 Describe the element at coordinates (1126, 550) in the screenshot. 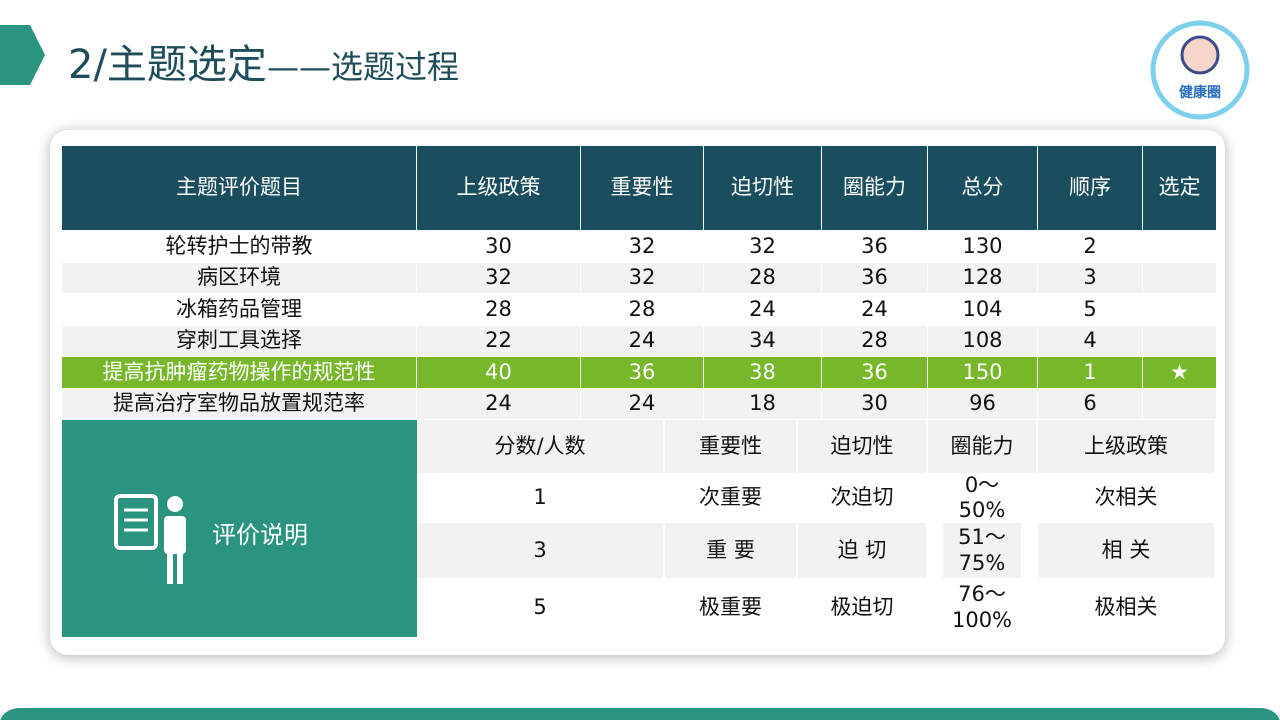

I see `legend-cell: 相 关` at that location.